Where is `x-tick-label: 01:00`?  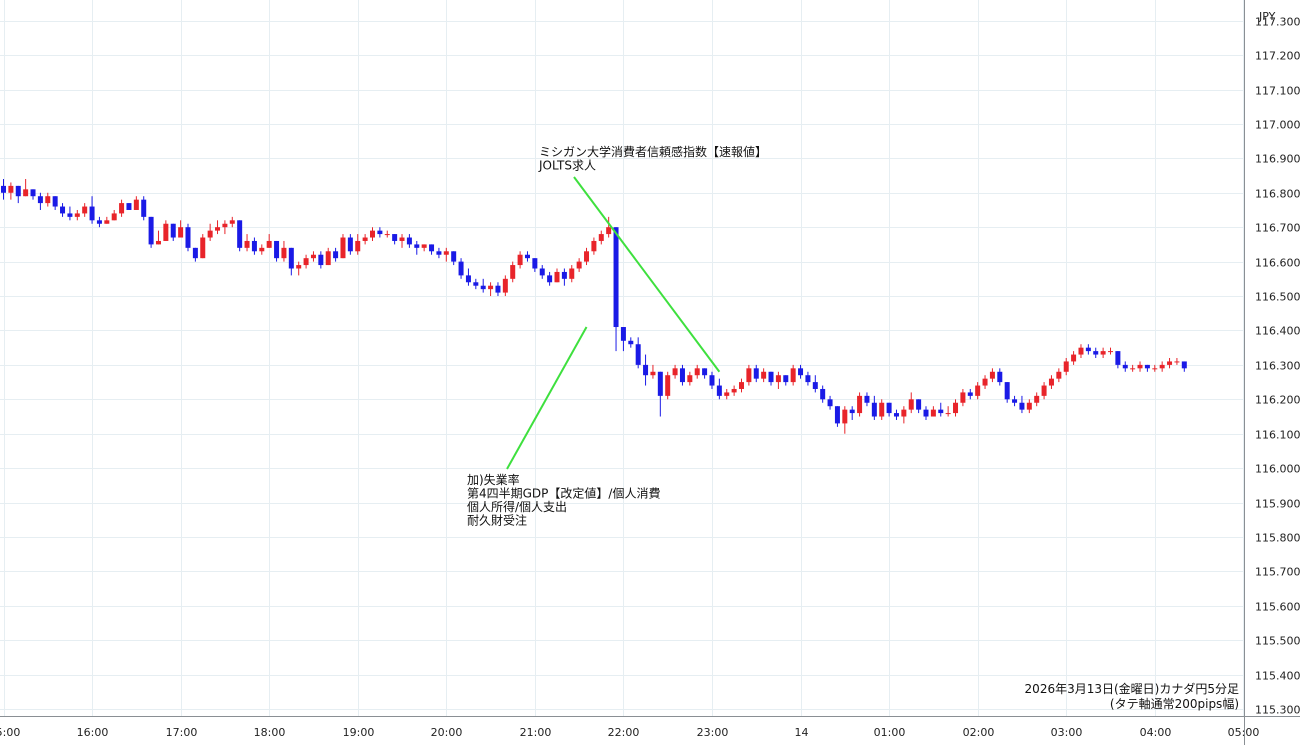
x-tick-label: 01:00 is located at coordinates (890, 732).